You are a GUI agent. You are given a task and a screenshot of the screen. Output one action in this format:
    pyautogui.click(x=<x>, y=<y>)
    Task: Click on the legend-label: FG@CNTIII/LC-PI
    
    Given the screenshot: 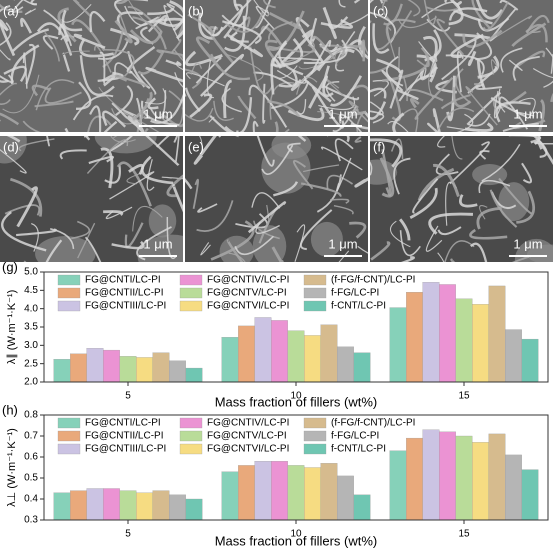 What is the action you would take?
    pyautogui.click(x=125, y=449)
    